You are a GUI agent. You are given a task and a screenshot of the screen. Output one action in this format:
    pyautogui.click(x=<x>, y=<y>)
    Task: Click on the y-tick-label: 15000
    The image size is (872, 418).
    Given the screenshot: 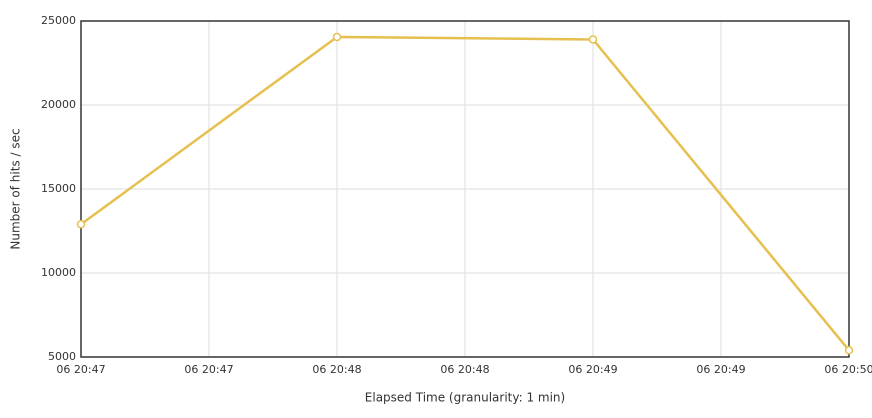 What is the action you would take?
    pyautogui.click(x=58, y=188)
    